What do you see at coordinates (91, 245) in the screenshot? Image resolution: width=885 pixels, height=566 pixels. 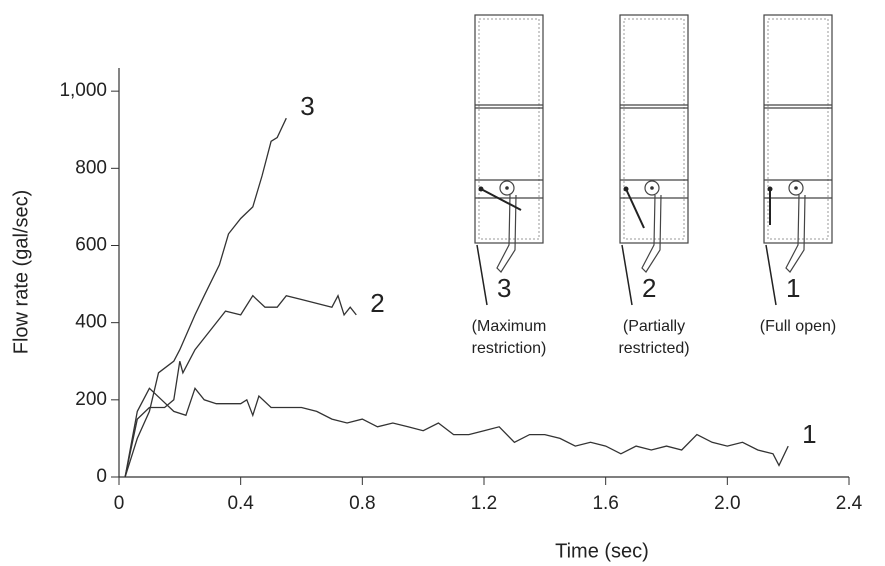 I see `y-tick-label: 600` at bounding box center [91, 245].